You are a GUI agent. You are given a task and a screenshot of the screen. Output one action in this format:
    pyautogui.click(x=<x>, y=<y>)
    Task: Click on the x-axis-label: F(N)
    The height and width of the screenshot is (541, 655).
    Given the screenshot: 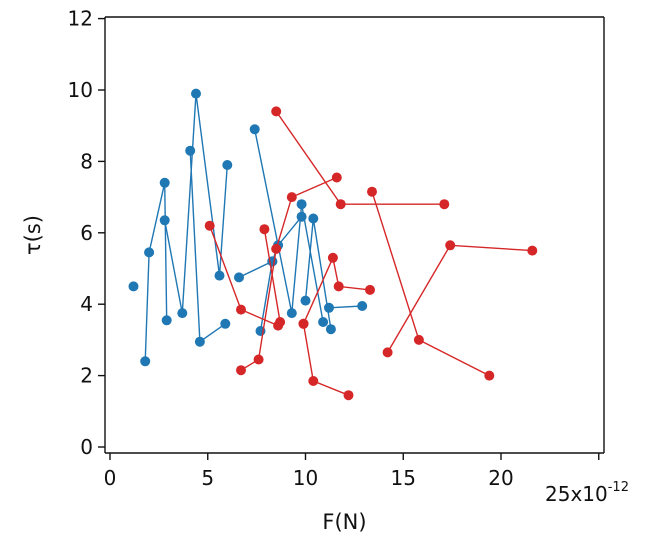 What is the action you would take?
    pyautogui.click(x=344, y=522)
    